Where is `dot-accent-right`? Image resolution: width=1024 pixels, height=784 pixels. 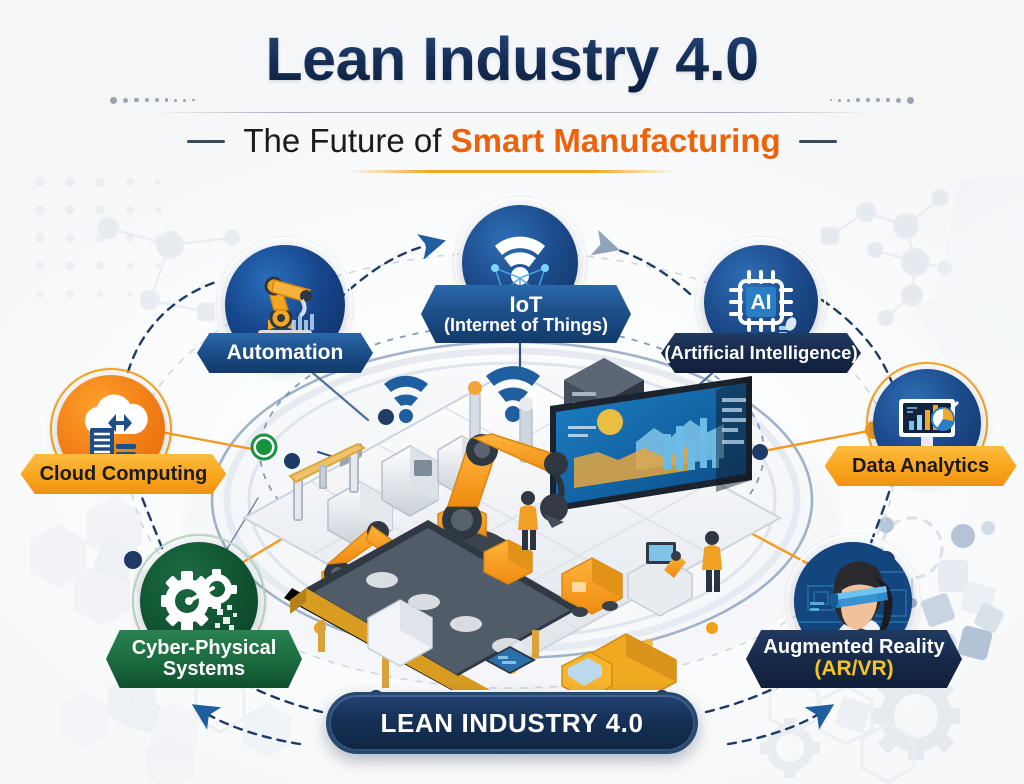
dot-accent-right is located at coordinates (871, 100).